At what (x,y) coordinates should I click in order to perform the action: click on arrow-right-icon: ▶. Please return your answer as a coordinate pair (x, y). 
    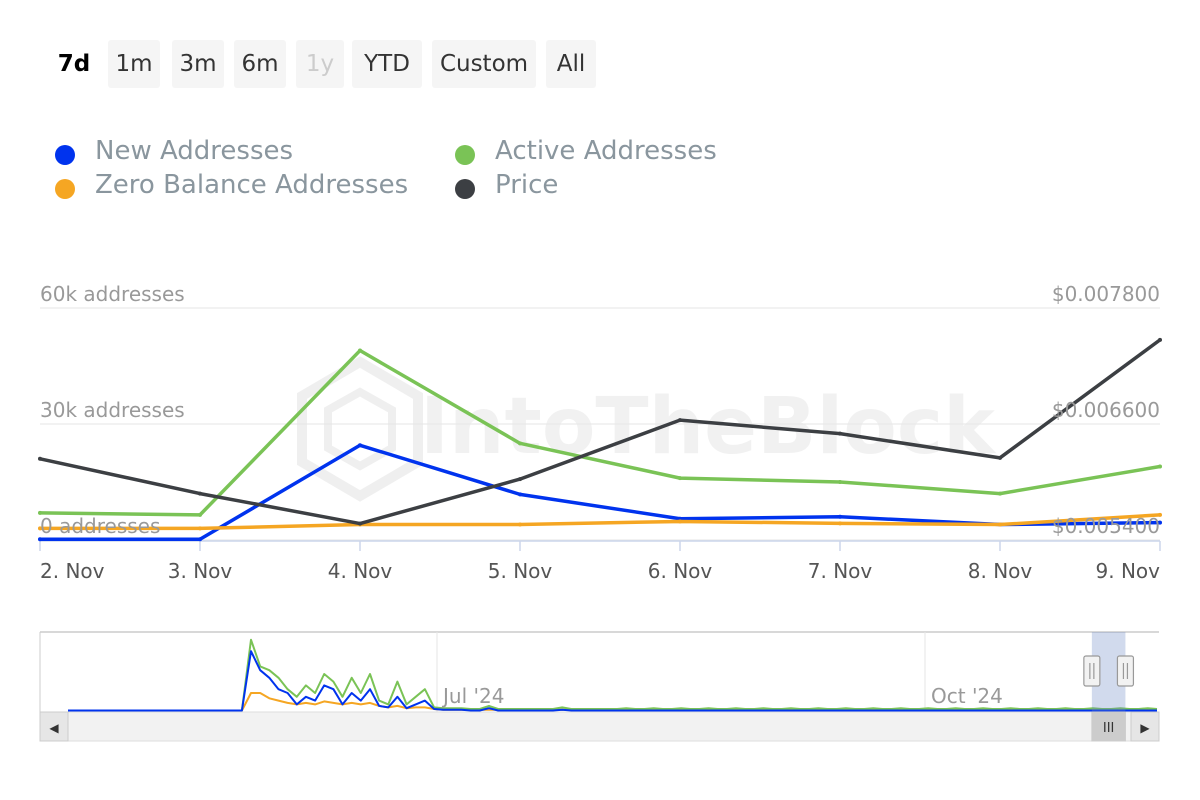
    Looking at the image, I should click on (1145, 728).